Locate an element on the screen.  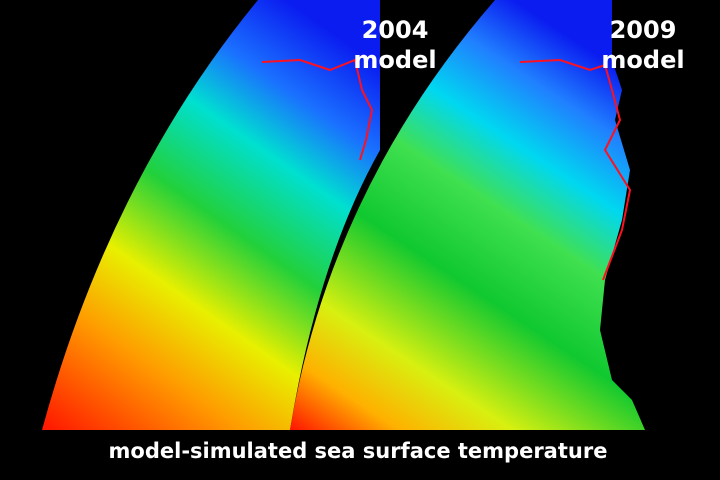
caption-band is located at coordinates (360, 455).